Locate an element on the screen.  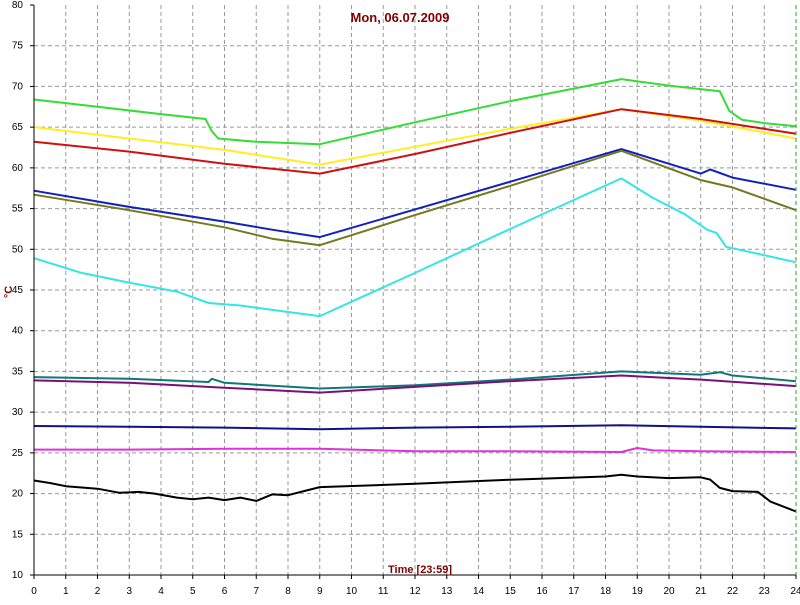
x-tick-label: 15 is located at coordinates (511, 591).